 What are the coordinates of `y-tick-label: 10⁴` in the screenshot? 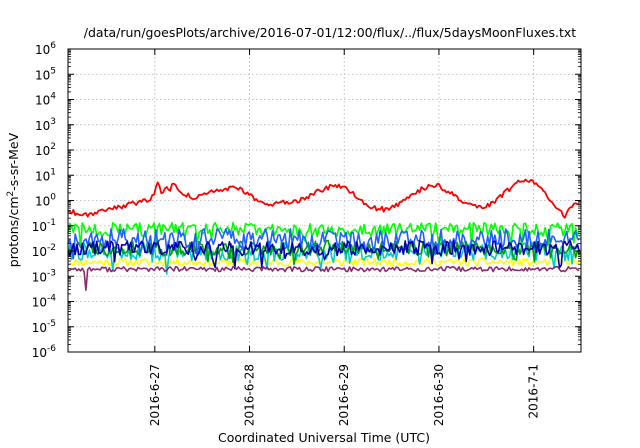 It's located at (45, 100).